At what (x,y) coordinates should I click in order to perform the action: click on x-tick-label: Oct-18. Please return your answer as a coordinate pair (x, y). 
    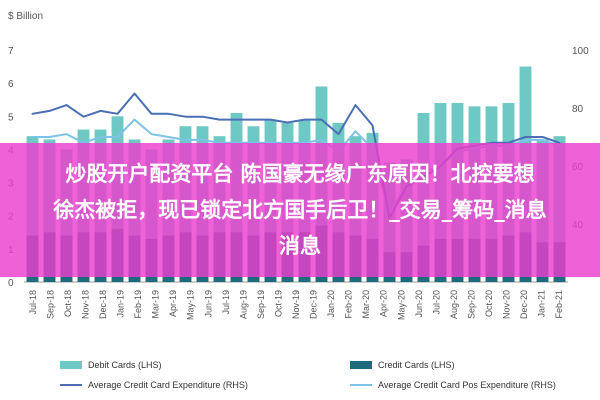
    Looking at the image, I should click on (68, 303).